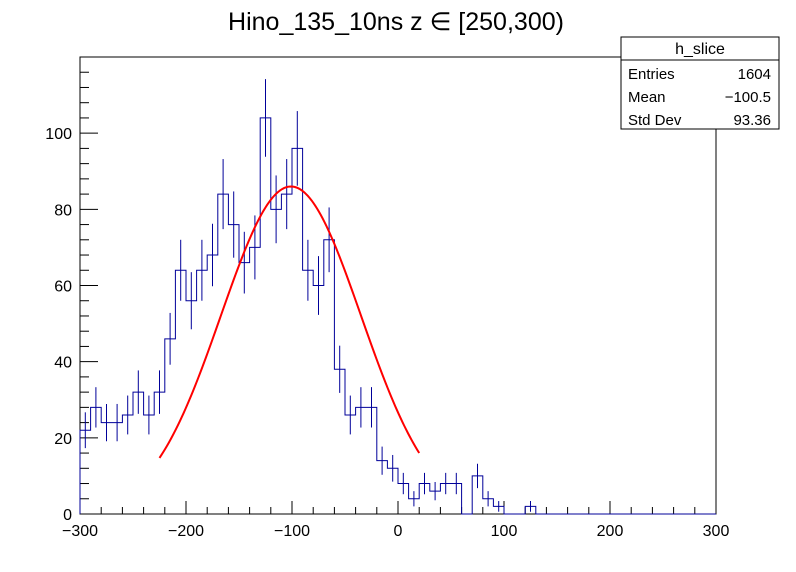 The width and height of the screenshot is (796, 572). What do you see at coordinates (748, 97) in the screenshot?
I see `stats-mean-value: −100.5` at bounding box center [748, 97].